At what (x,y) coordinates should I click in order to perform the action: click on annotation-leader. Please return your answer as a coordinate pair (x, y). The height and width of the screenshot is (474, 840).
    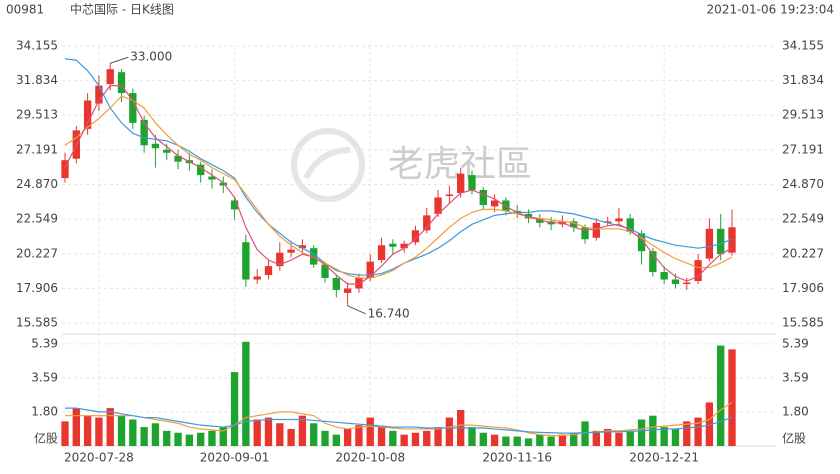
    Looking at the image, I should click on (356, 310).